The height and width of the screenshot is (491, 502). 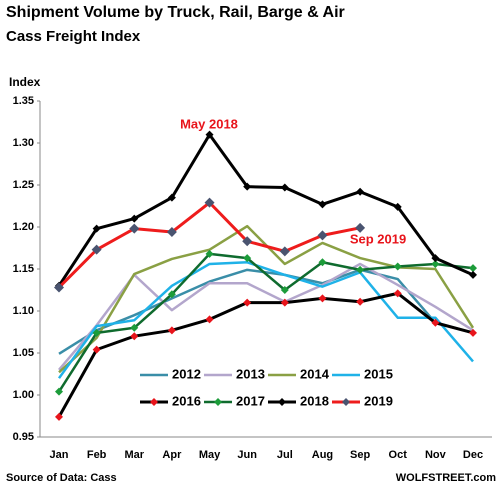 What do you see at coordinates (23, 143) in the screenshot?
I see `y-tick-label: 1.30` at bounding box center [23, 143].